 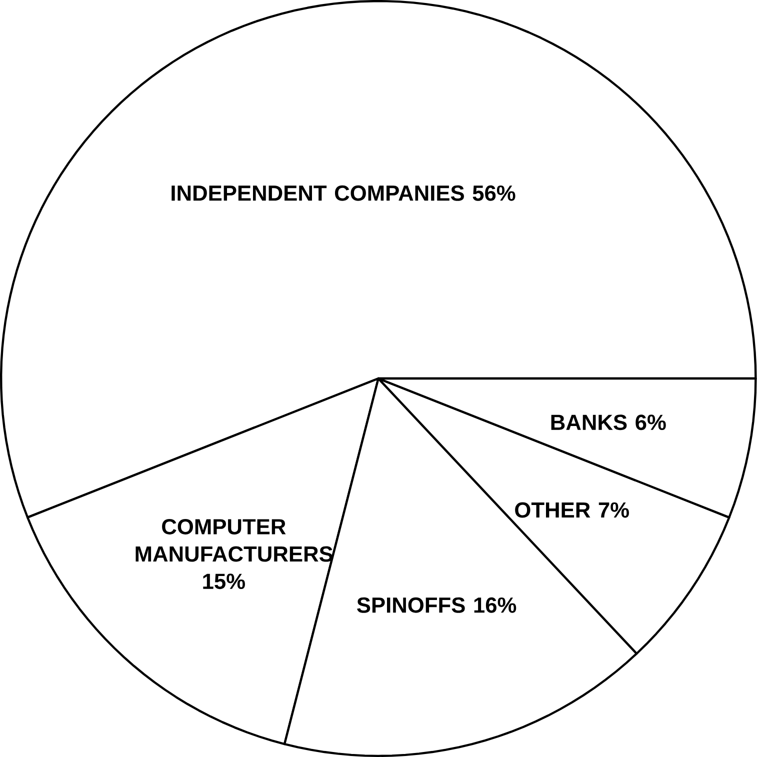 What do you see at coordinates (495, 605) in the screenshot?
I see `data-label: 16%` at bounding box center [495, 605].